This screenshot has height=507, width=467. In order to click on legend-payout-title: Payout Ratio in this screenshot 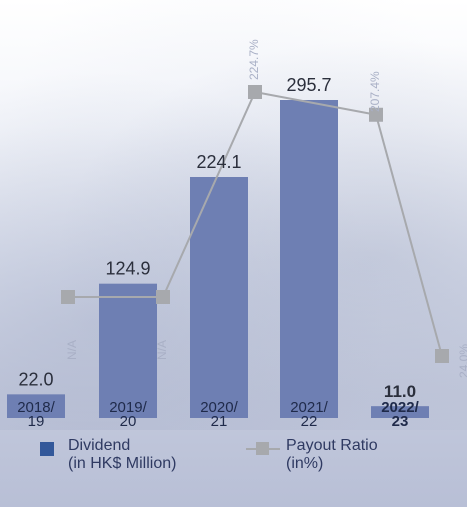, I will do `click(332, 445)`.